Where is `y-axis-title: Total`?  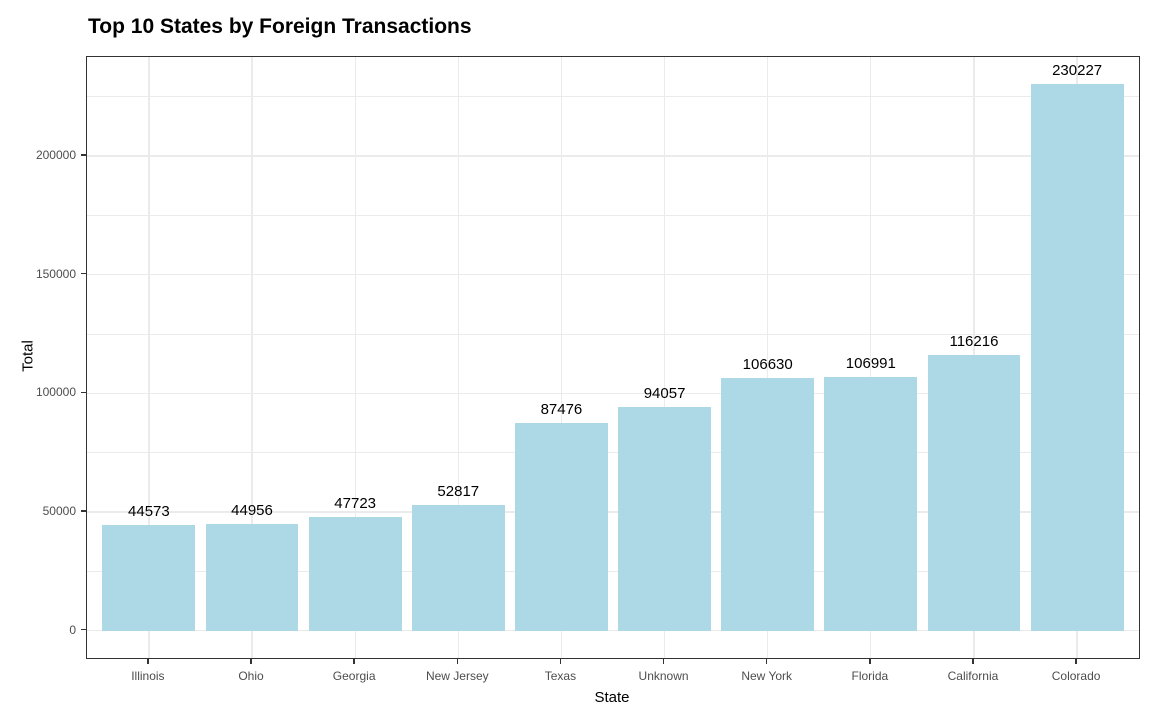 y-axis-title: Total is located at coordinates (28, 356).